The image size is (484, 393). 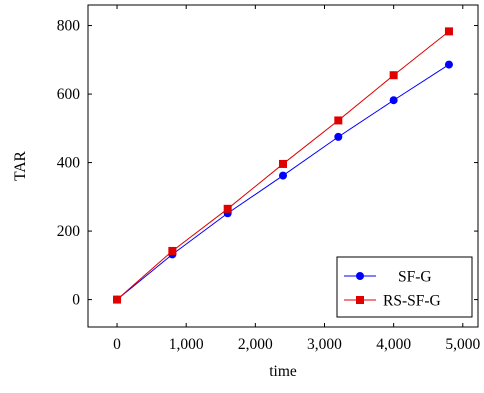 I want to click on legend-marker-rs-sf-g, so click(x=360, y=300).